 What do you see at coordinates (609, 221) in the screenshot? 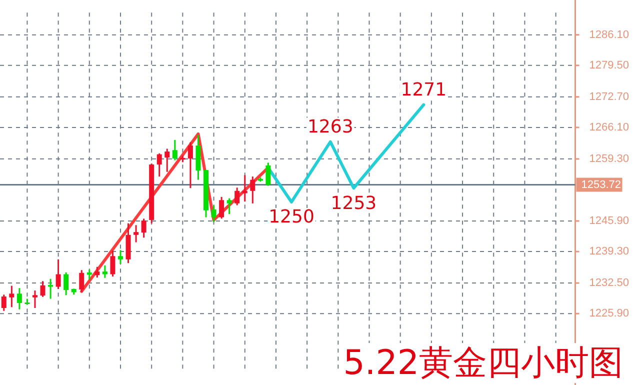
I see `y-tick-label: 1245.90` at bounding box center [609, 221].